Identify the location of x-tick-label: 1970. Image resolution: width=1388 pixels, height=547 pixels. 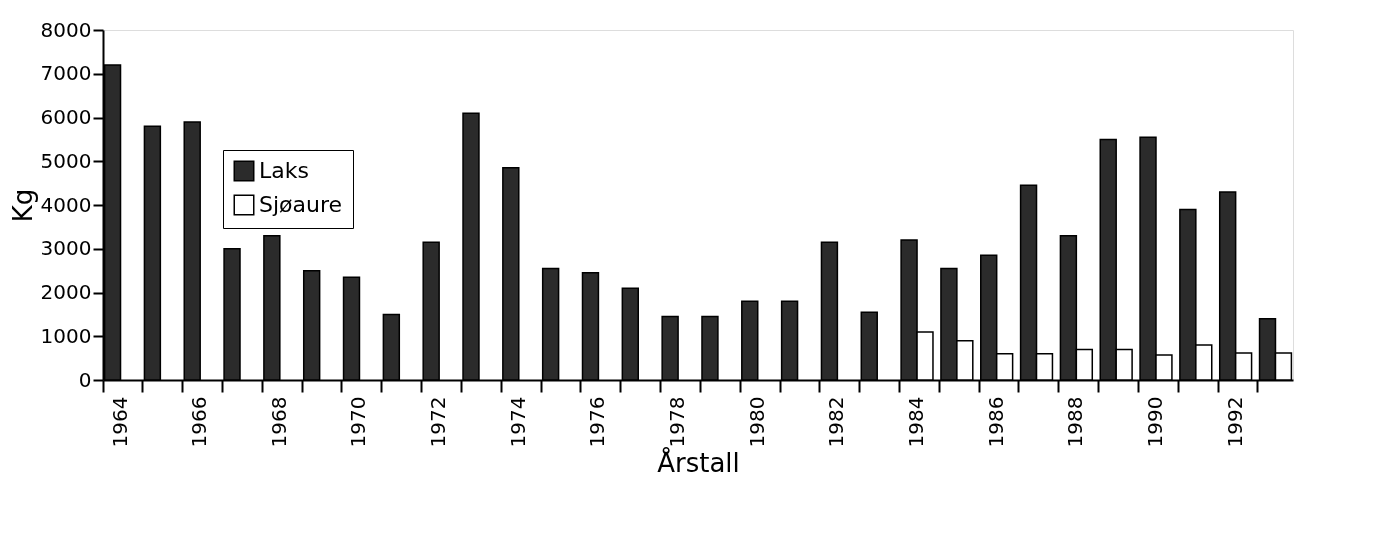
(358, 422).